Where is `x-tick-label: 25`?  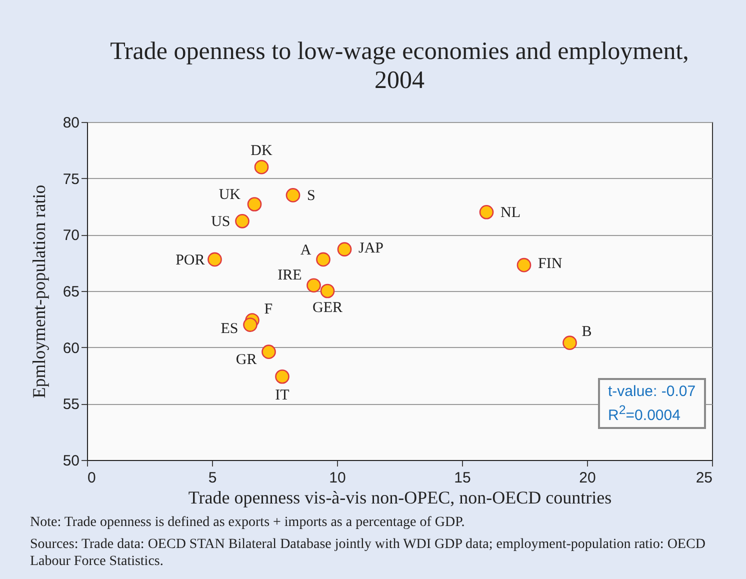 x-tick-label: 25 is located at coordinates (704, 478).